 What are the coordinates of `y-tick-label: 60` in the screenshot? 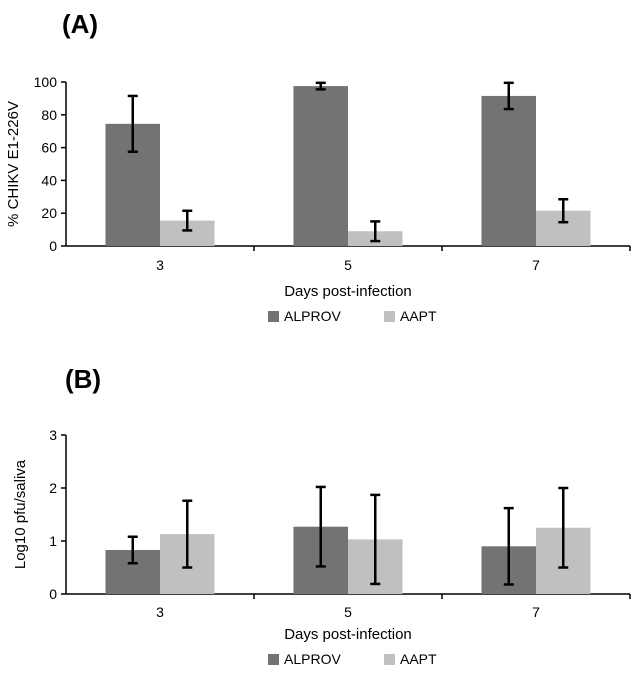 It's located at (49, 148).